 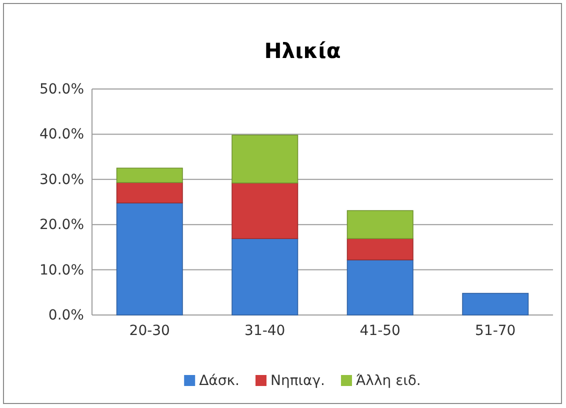 What do you see at coordinates (62, 134) in the screenshot?
I see `y-tick-label: 40.0%` at bounding box center [62, 134].